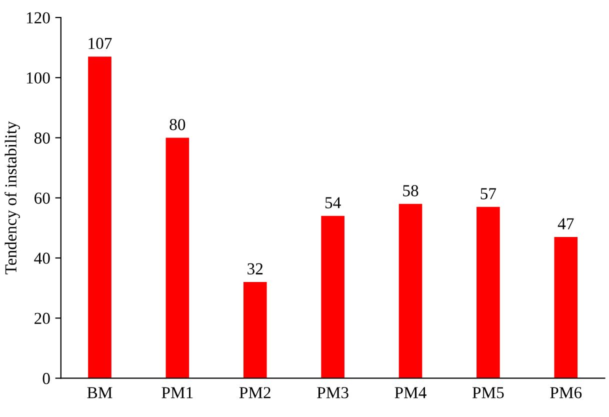 This screenshot has width=609, height=417. What do you see at coordinates (410, 190) in the screenshot?
I see `data-label: 58` at bounding box center [410, 190].